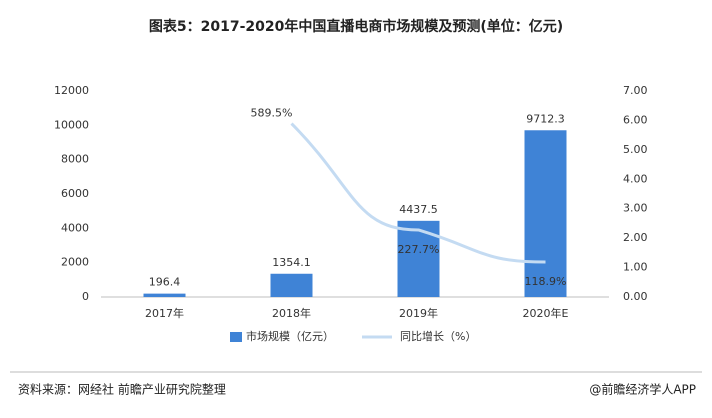  Describe the element at coordinates (356, 26) in the screenshot. I see `chart-title: 图表5：2017-2020年中国直播电商市场规模及预测(单位：亿元)` at that location.